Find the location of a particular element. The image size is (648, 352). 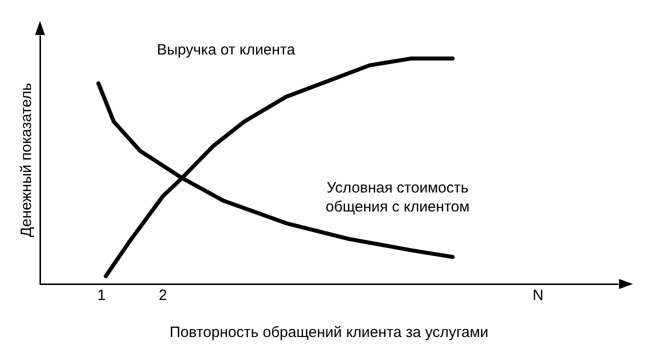

x-axis-title: Повторность обращений клиента за услугами is located at coordinates (329, 333).